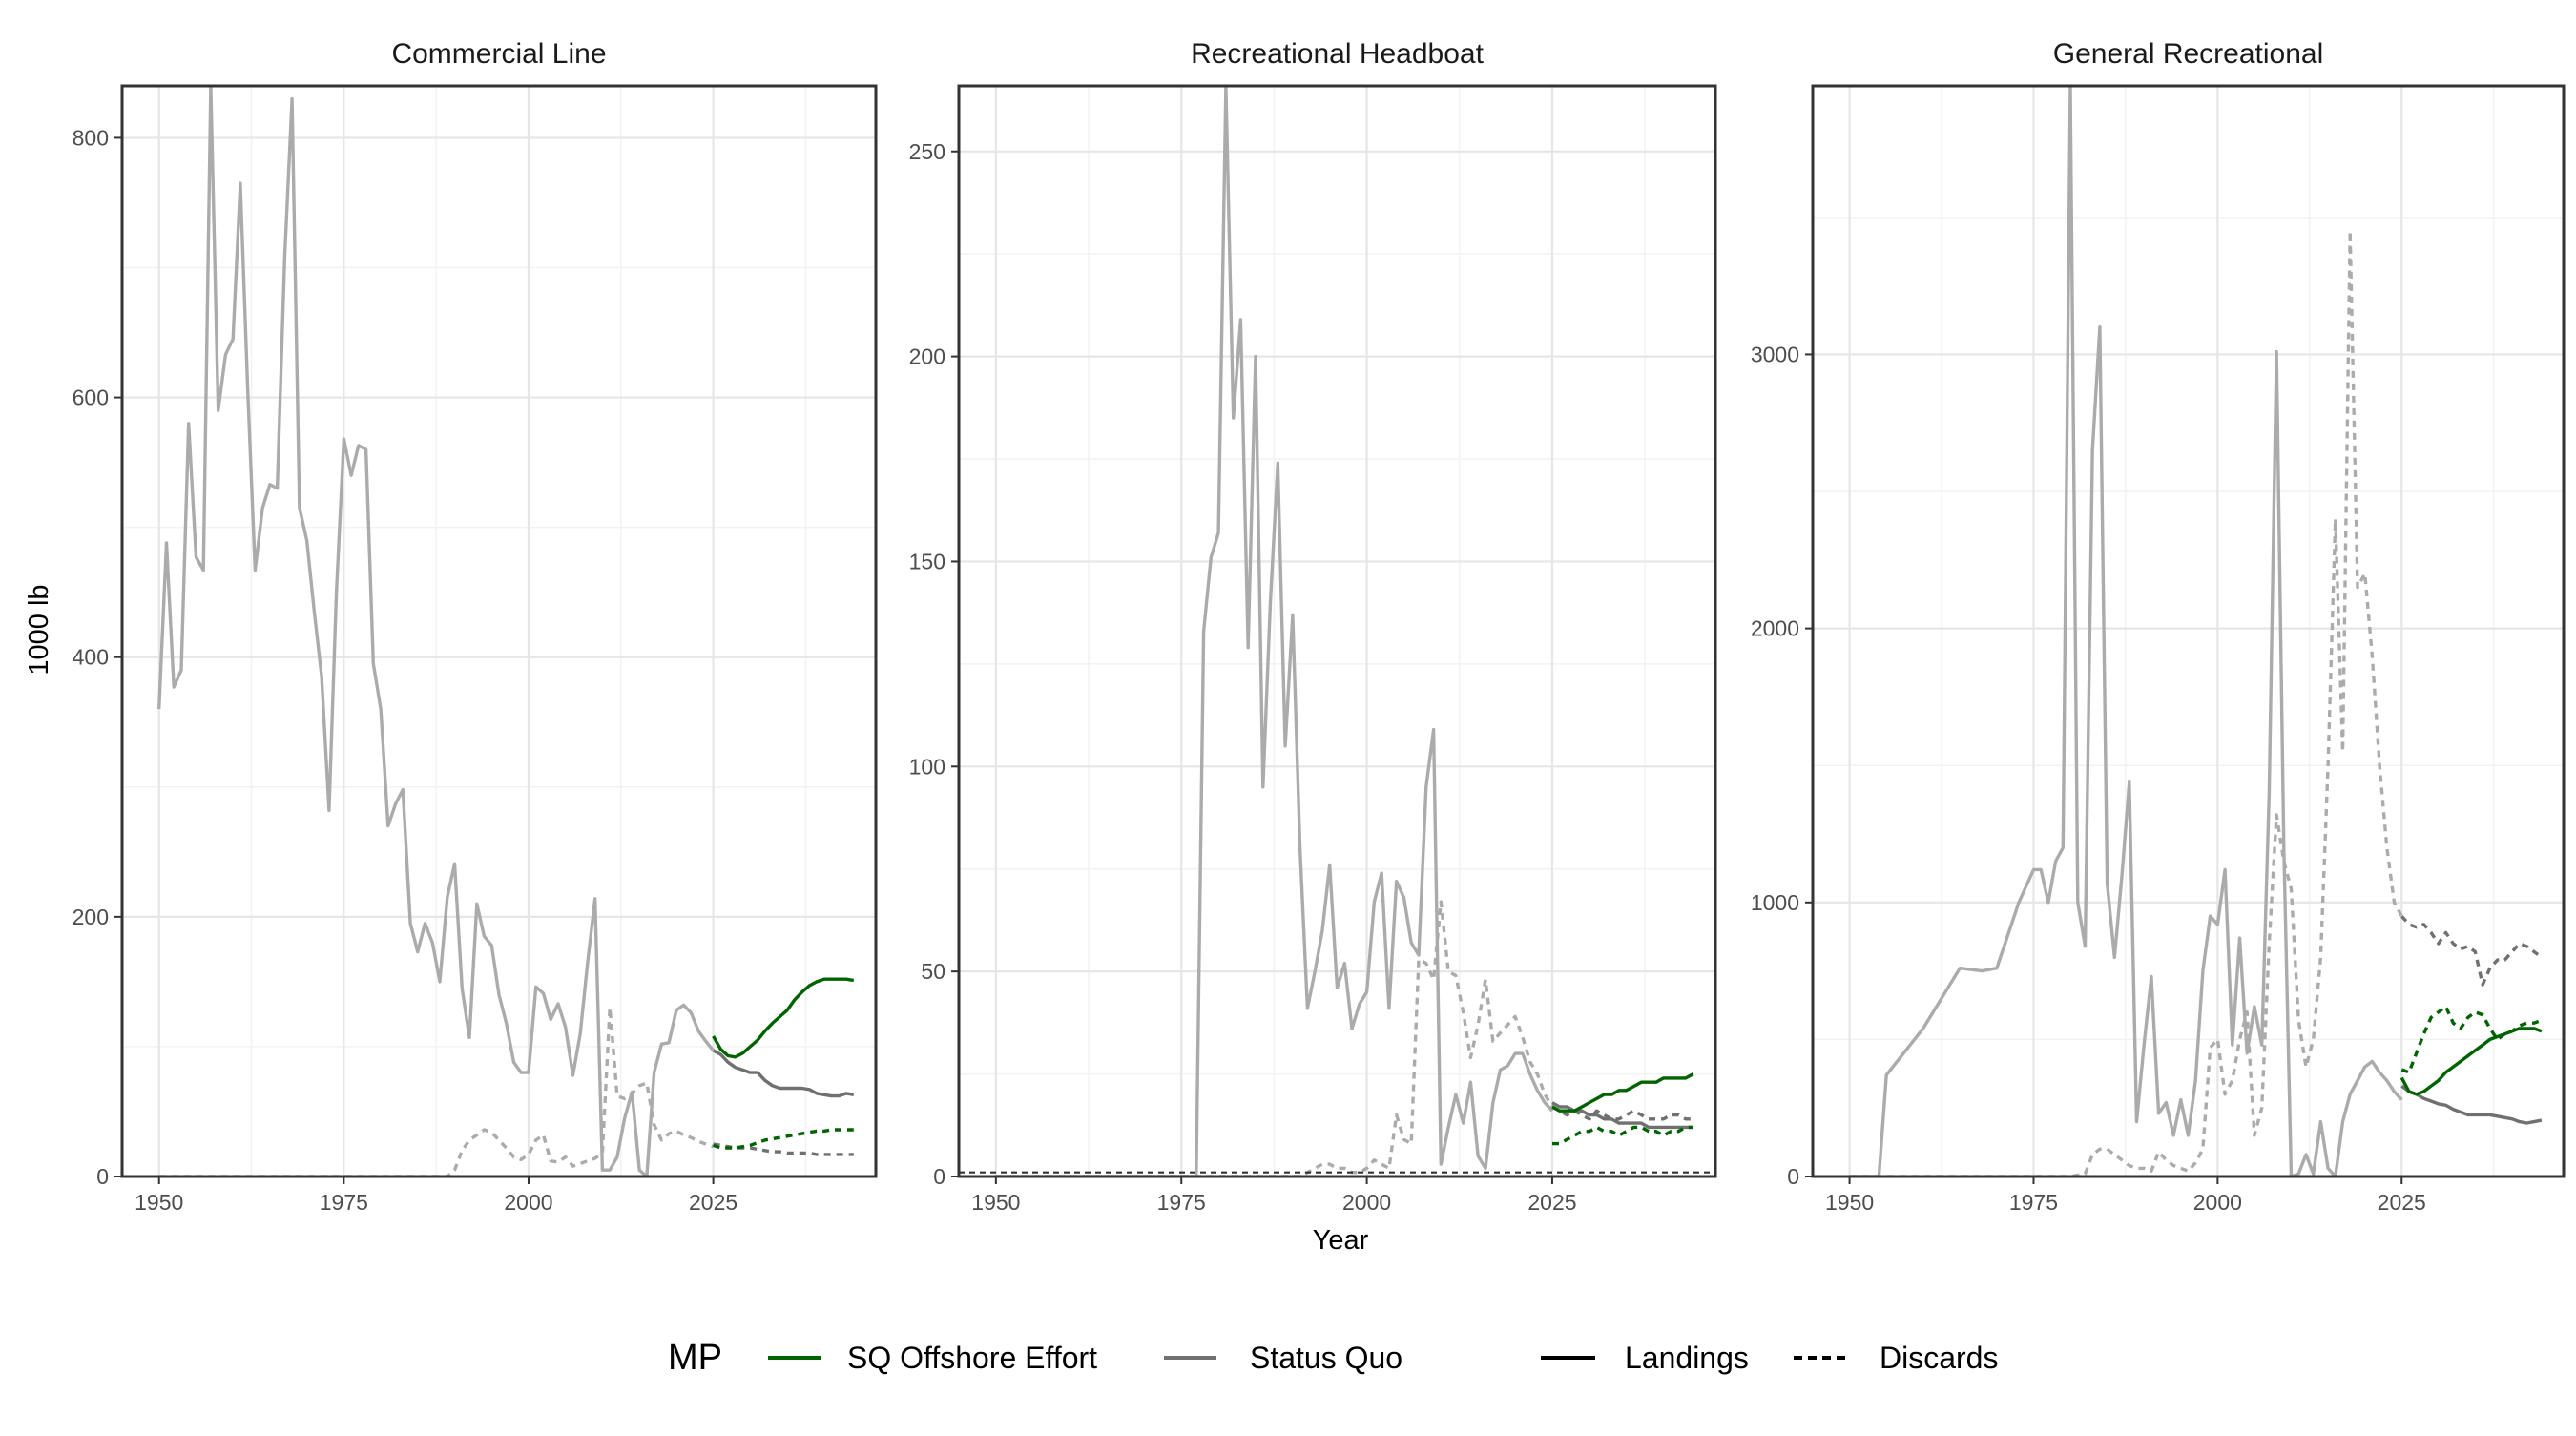 This screenshot has height=1436, width=2576. I want to click on legend-label-status-quo: Status Quo, so click(1326, 1358).